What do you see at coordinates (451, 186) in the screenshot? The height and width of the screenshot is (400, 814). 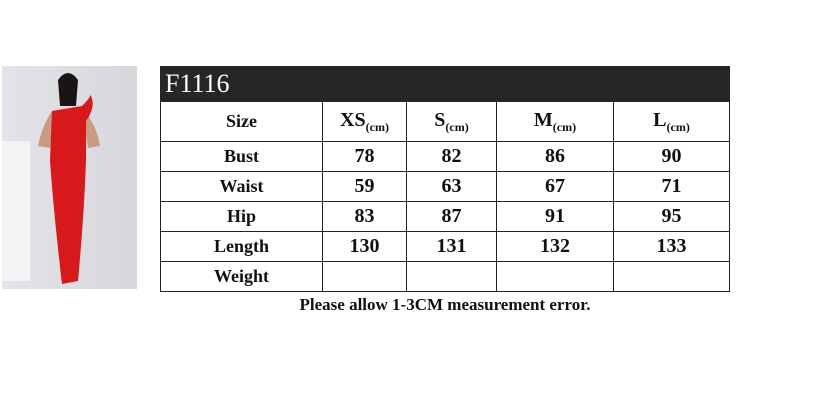 I see `cell: 63` at bounding box center [451, 186].